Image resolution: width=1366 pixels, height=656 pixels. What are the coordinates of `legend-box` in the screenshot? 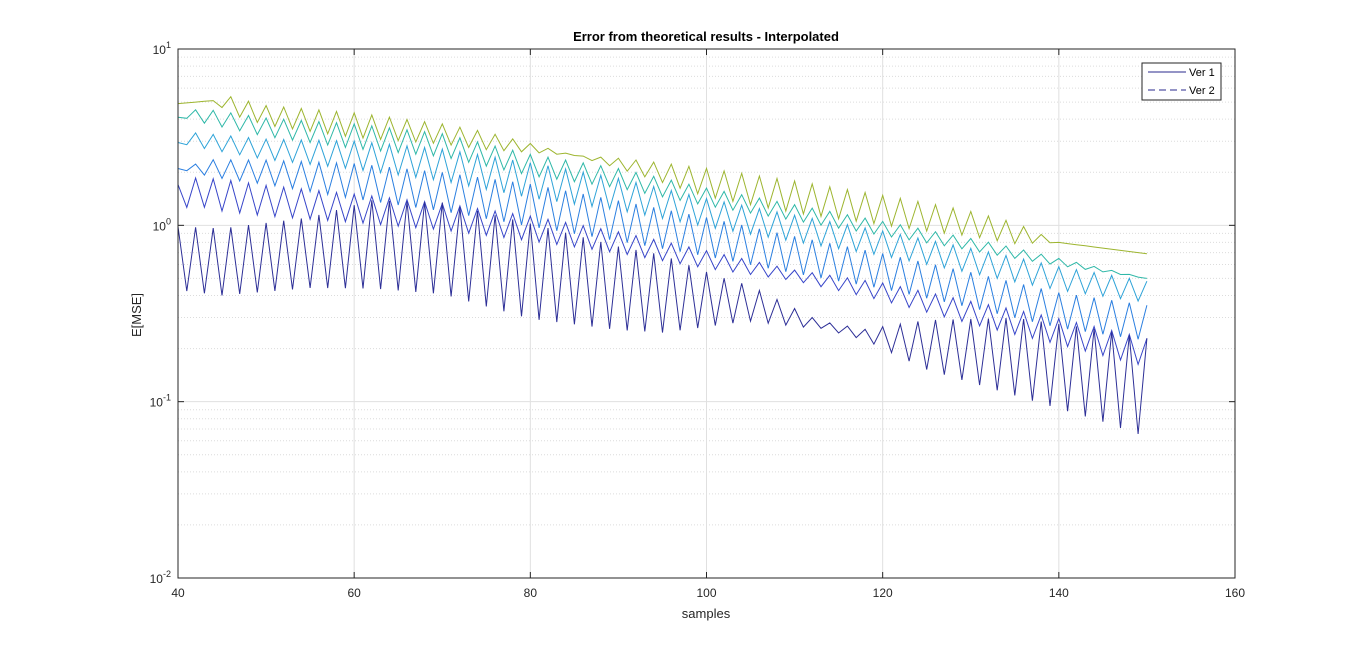 It's located at (1181, 81).